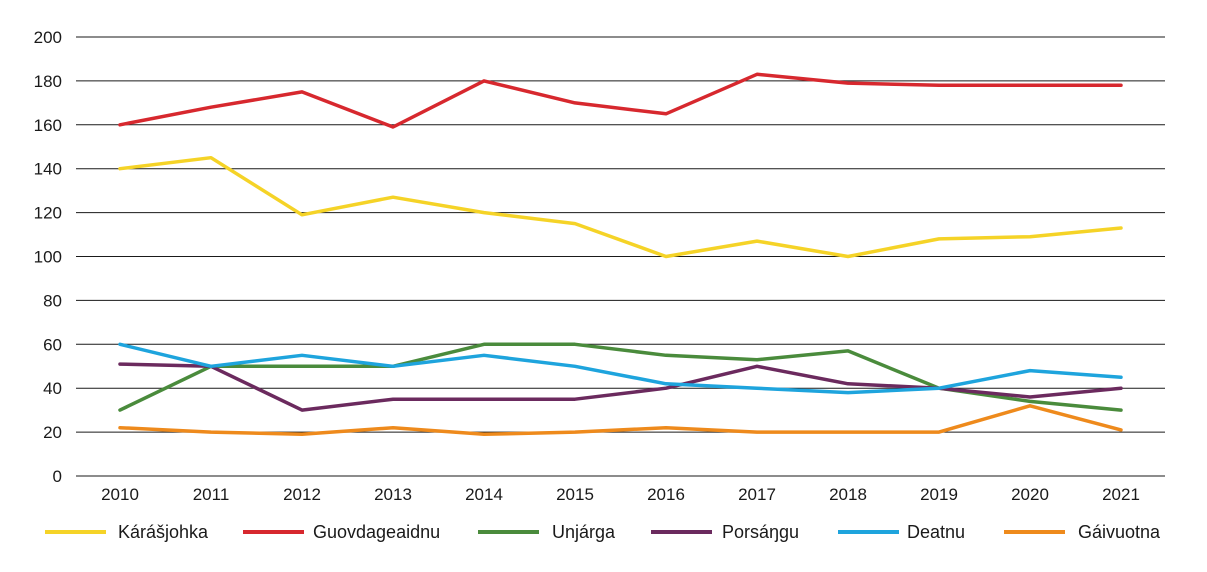 The width and height of the screenshot is (1207, 572). I want to click on legend-label: Porsáŋgu, so click(760, 532).